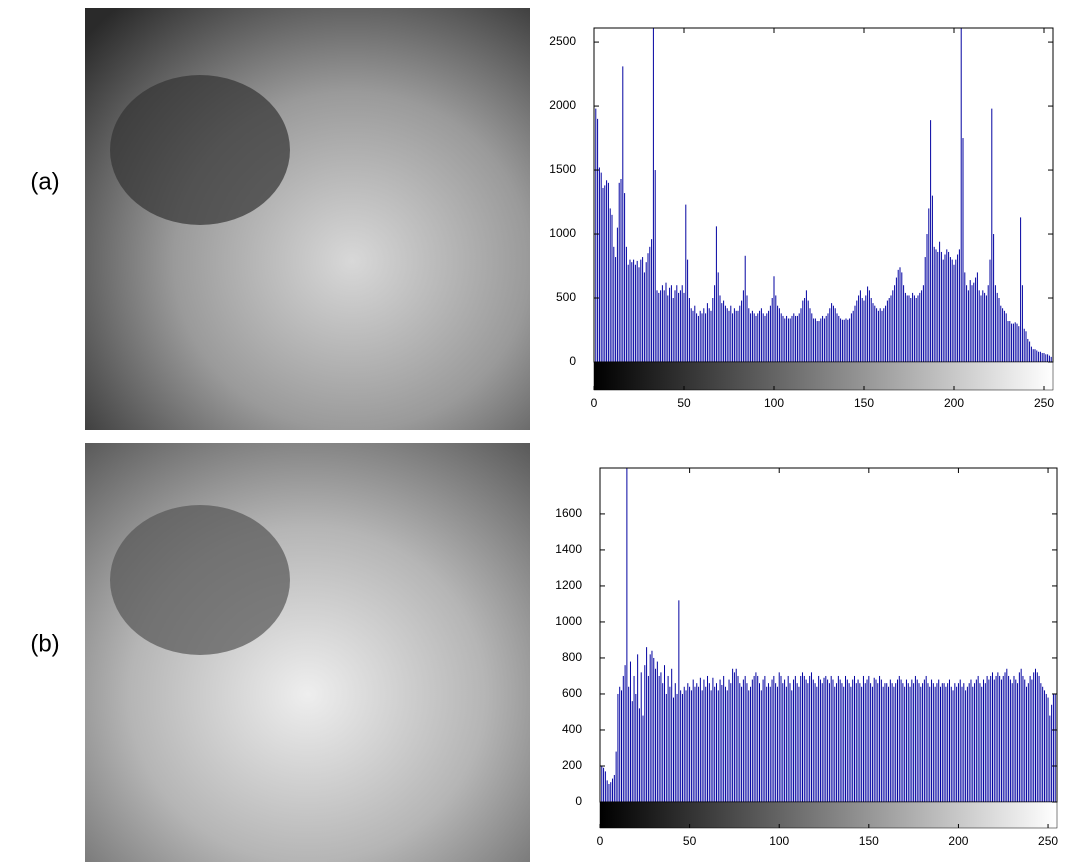  I want to click on y-tick-label: 0, so click(572, 361).